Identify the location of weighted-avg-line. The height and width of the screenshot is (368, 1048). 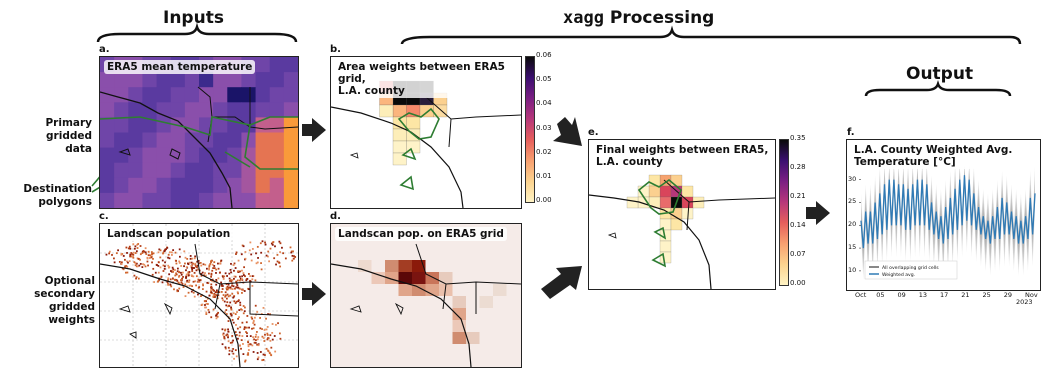
(948, 212).